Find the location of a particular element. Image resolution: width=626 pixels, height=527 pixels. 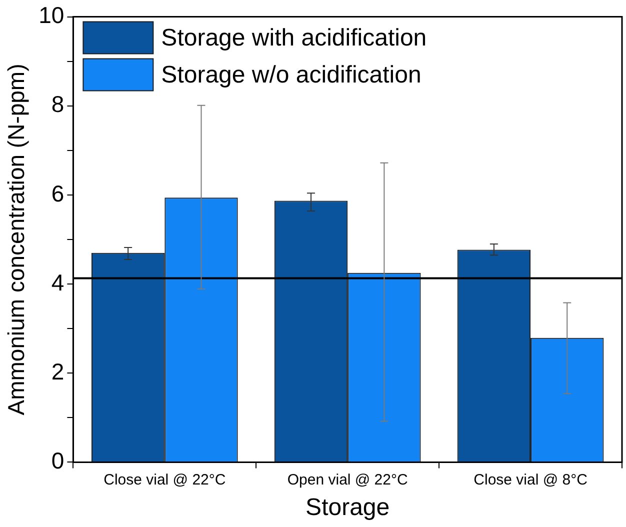

x-tick-label: Close vial @ 8°C is located at coordinates (531, 479).